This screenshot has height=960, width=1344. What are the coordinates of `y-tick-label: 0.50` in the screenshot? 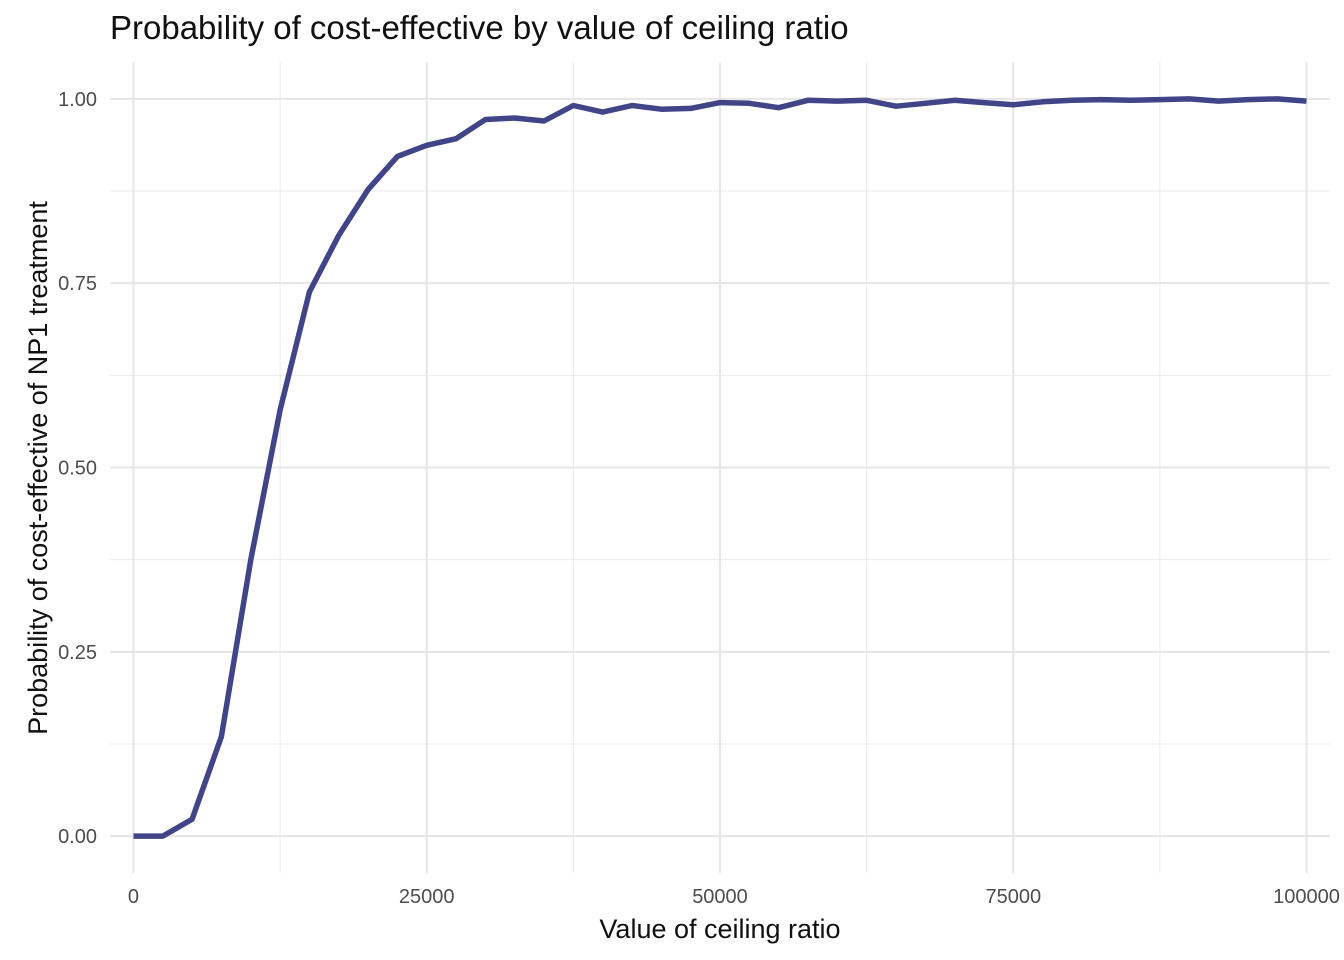 It's located at (77, 469).